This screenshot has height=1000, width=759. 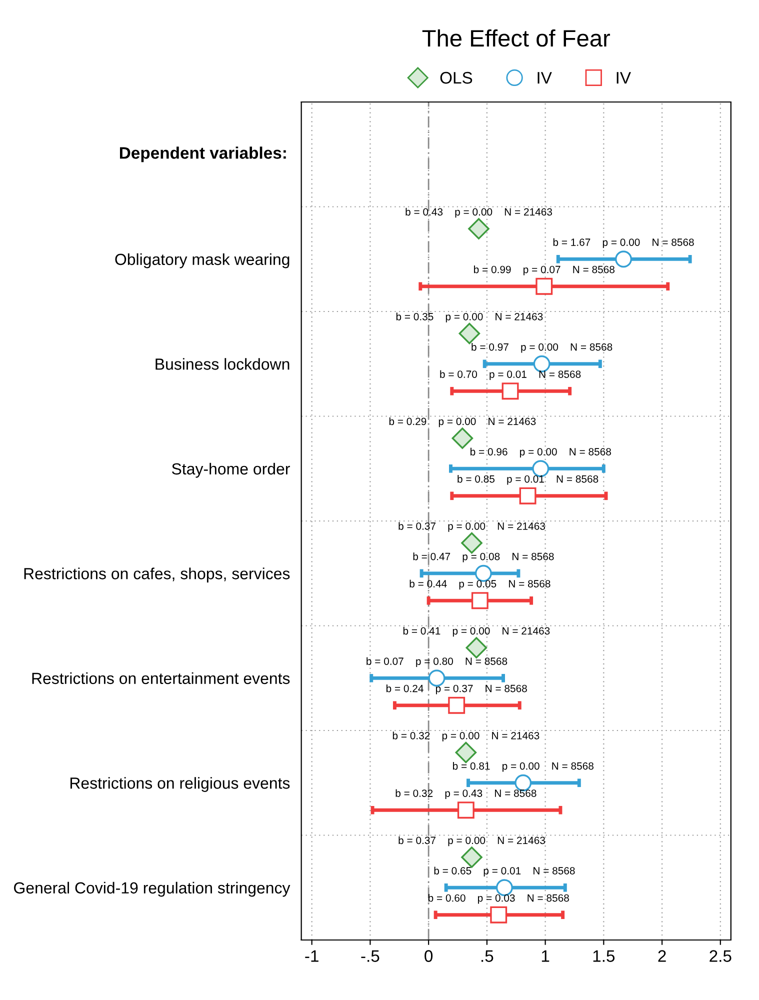 I want to click on x-tick-label: 1.5, so click(x=604, y=956).